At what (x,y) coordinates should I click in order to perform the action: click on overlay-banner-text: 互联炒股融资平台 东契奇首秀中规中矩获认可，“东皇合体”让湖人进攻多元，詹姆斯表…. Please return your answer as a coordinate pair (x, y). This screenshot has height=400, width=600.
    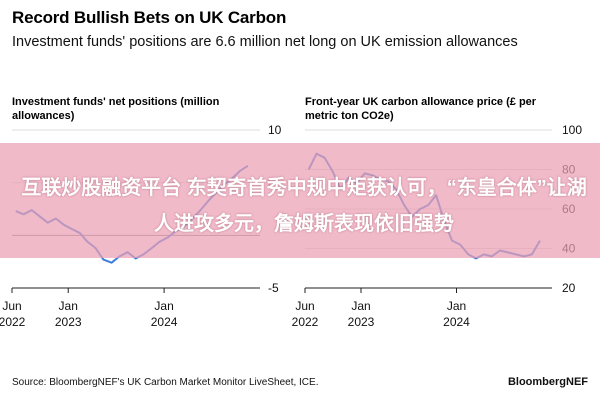
    Looking at the image, I should click on (304, 206).